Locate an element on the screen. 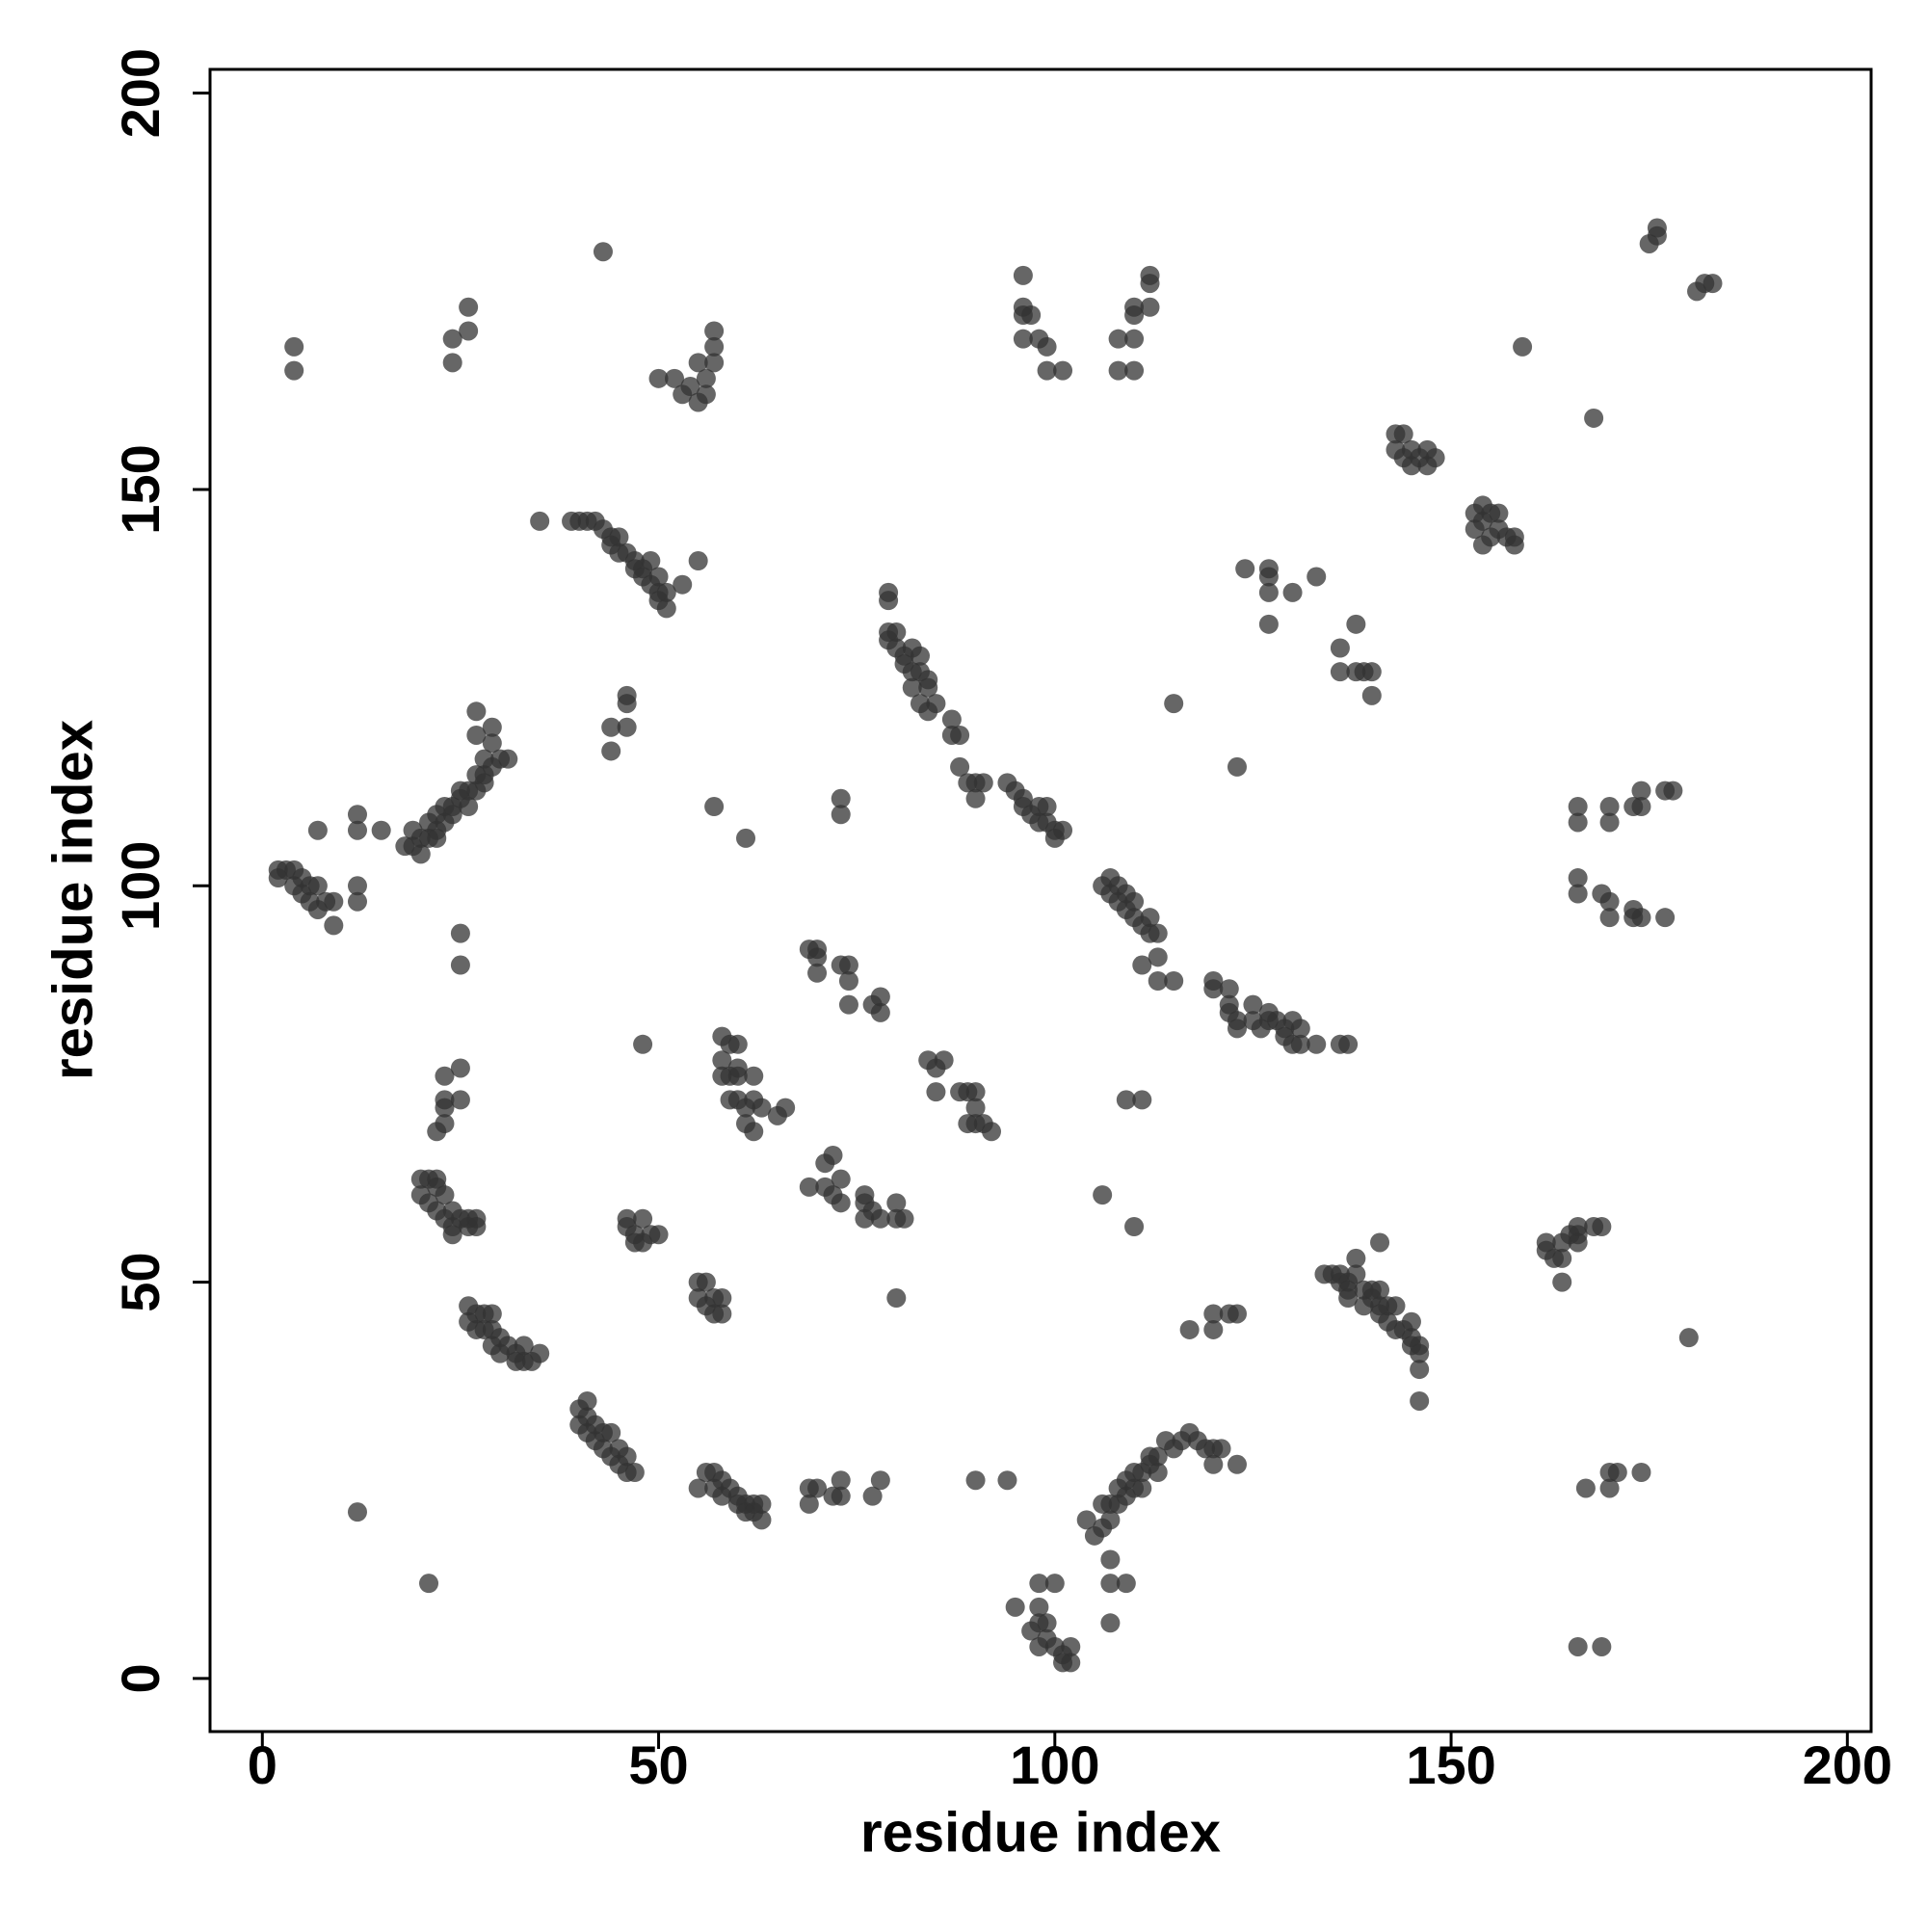 The width and height of the screenshot is (1927, 1932). x-tick-label: 200 is located at coordinates (1847, 1764).